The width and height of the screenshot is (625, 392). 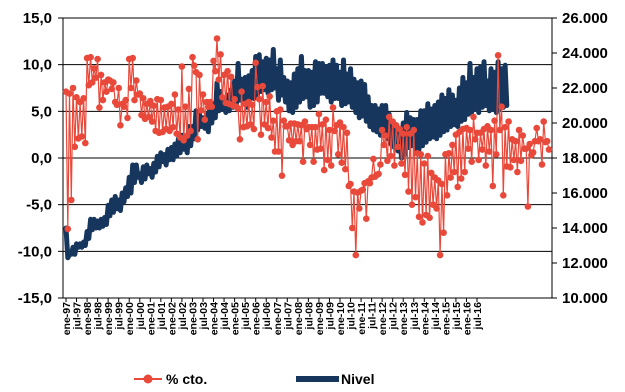 I want to click on legend-pct-marker, so click(x=148, y=379).